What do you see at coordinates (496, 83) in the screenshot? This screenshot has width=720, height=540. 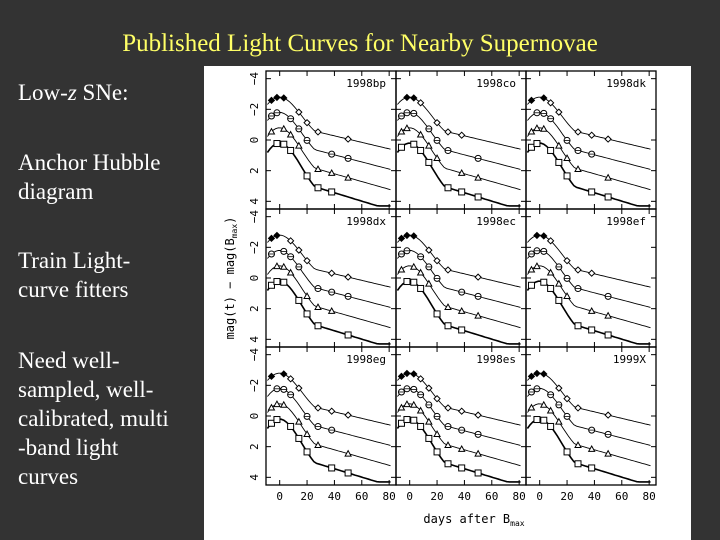 I see `panel-label: 1998co` at bounding box center [496, 83].